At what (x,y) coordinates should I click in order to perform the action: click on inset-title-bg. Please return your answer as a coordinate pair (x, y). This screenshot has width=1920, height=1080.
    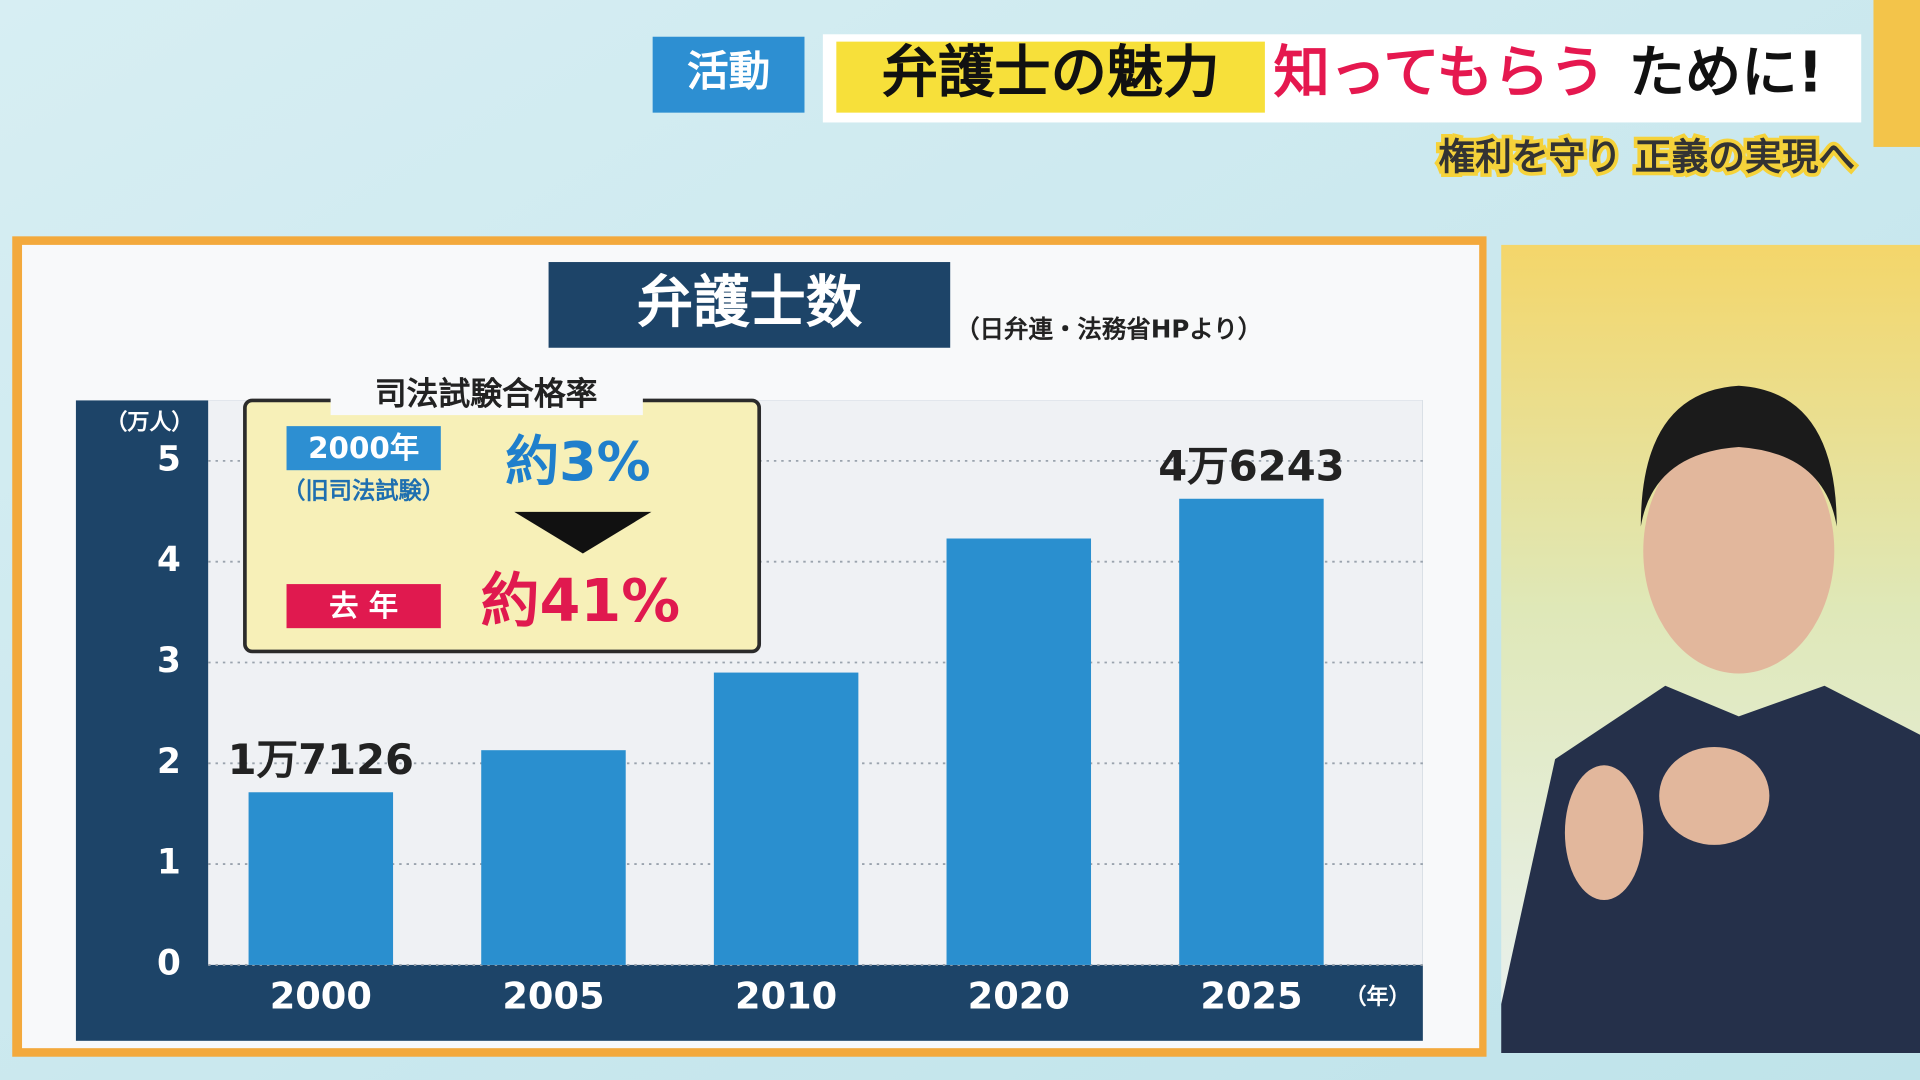
    Looking at the image, I should click on (486, 395).